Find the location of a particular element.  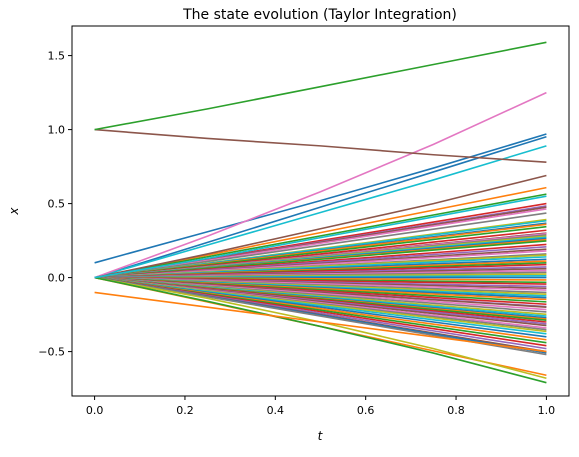

y-tick-label: 0.0 is located at coordinates (57, 278).